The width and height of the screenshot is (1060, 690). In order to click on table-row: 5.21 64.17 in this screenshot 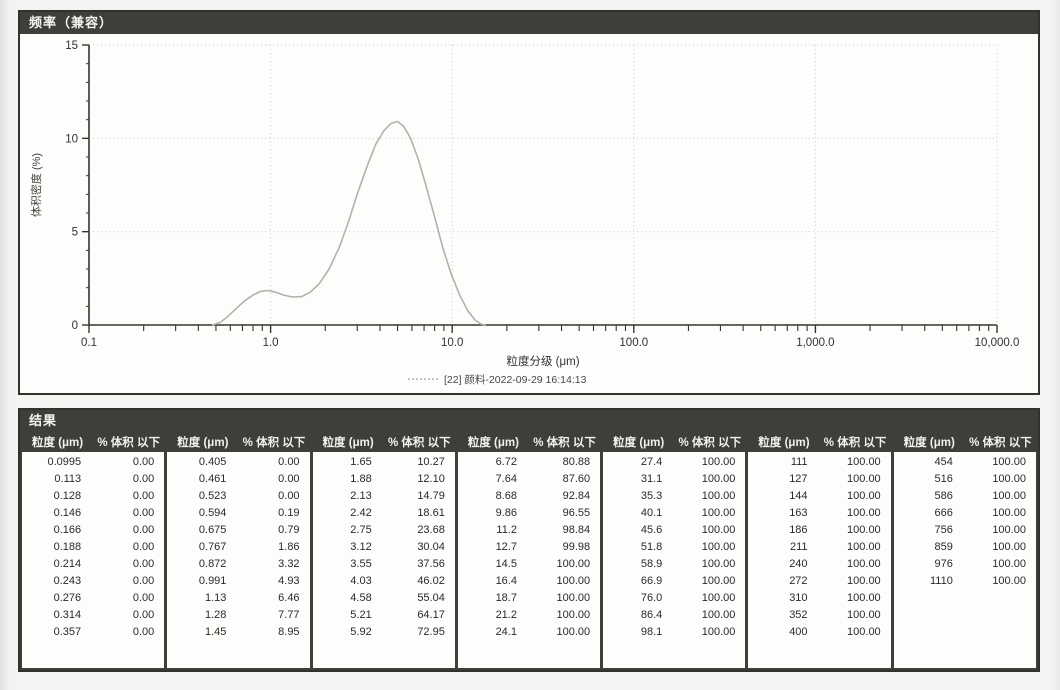, I will do `click(384, 615)`.